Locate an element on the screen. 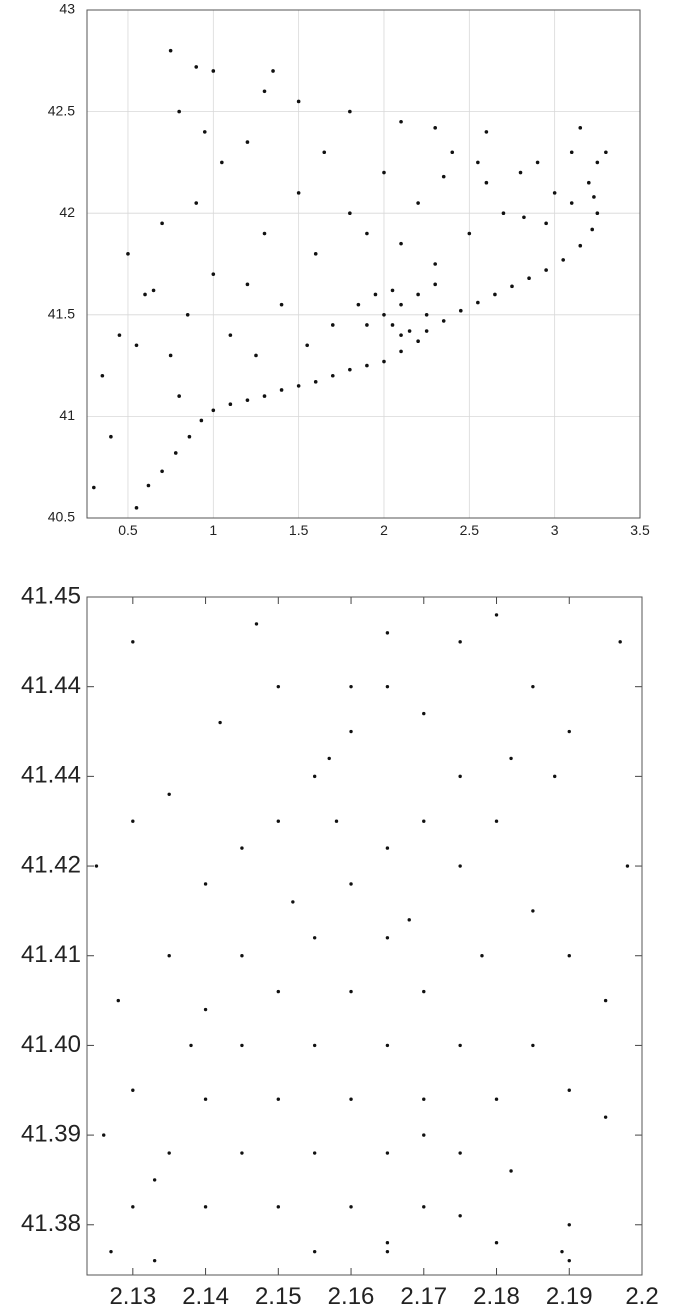  y-tick-label: 41.44 is located at coordinates (51, 685).